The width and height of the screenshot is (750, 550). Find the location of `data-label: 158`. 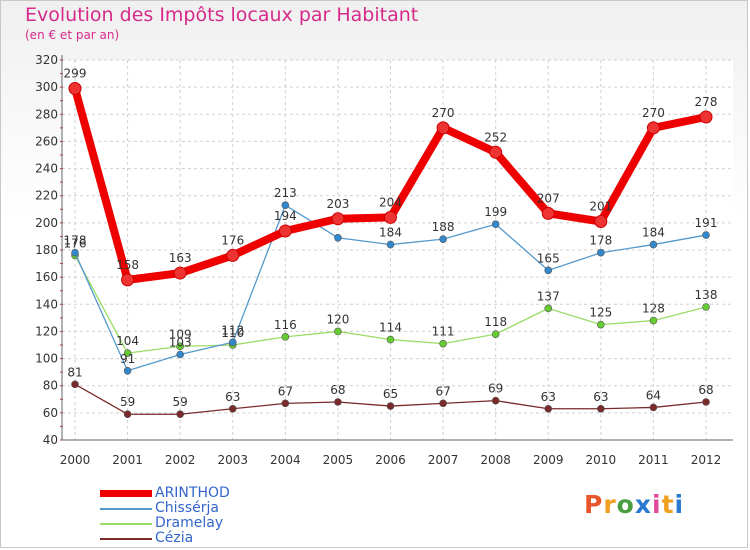

data-label: 158 is located at coordinates (127, 265).